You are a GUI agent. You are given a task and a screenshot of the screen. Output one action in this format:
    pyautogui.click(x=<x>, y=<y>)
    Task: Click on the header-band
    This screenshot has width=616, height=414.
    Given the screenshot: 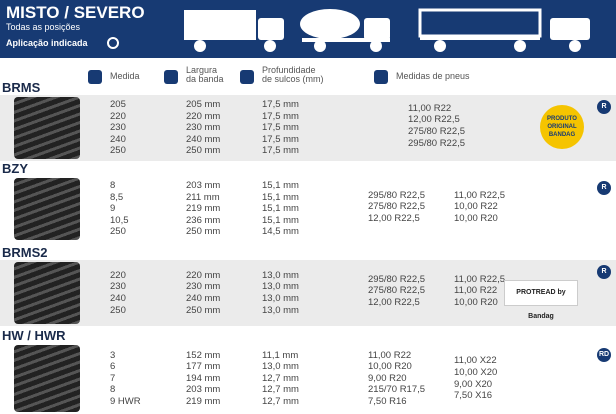 What is the action you would take?
    pyautogui.click(x=308, y=29)
    